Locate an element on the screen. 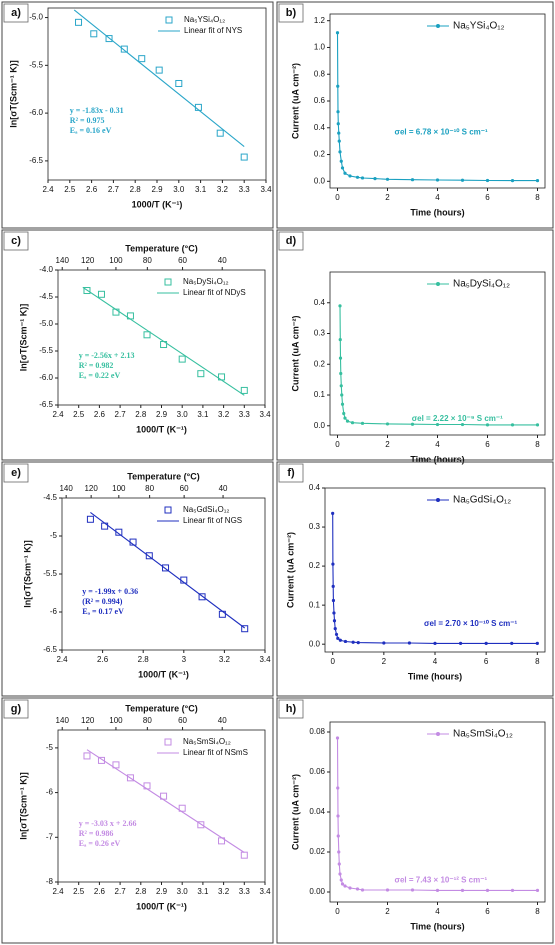 This screenshot has width=555, height=945. y-tick-label: -5.0 is located at coordinates (46, 323).